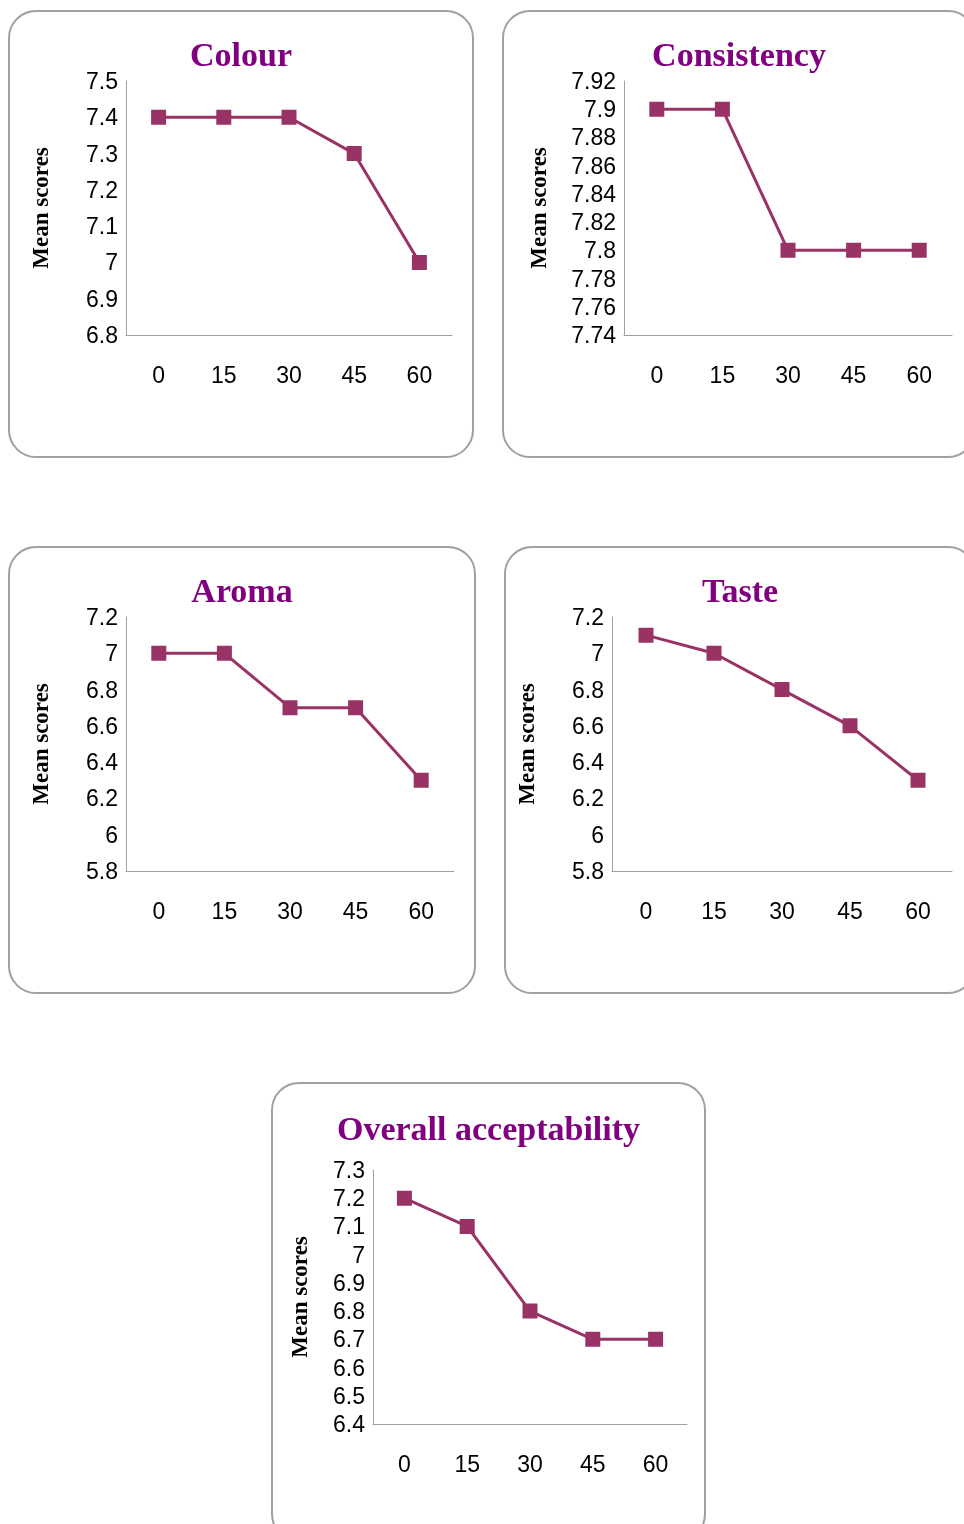  Describe the element at coordinates (349, 1339) in the screenshot. I see `y-tick-label: 6.7` at that location.